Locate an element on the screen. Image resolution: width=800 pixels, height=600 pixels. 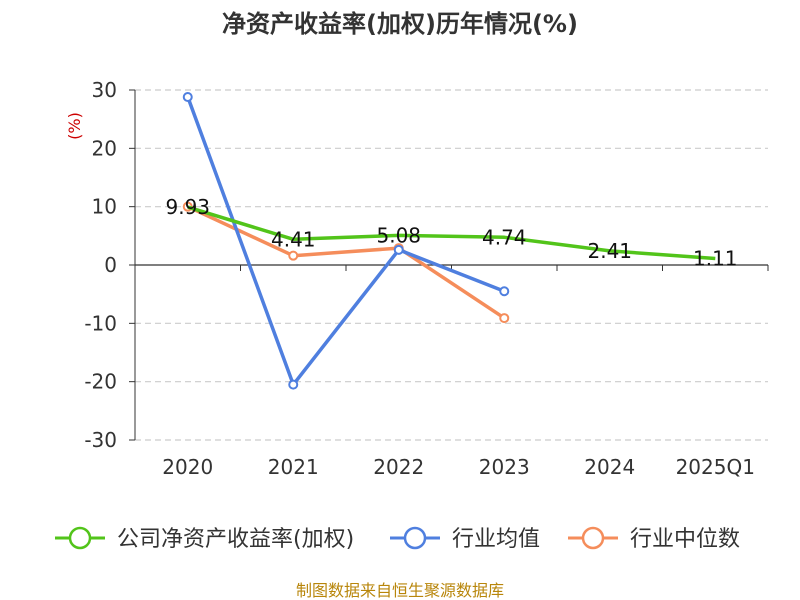
x-tick-label: 2024 is located at coordinates (609, 467).